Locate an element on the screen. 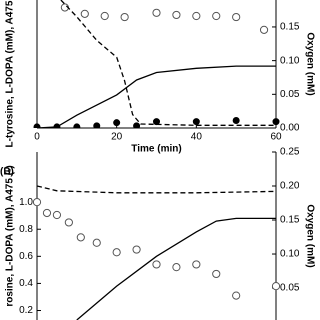 The height and width of the screenshot is (320, 320). y-tick-label: 0.2 is located at coordinates (26, 310).